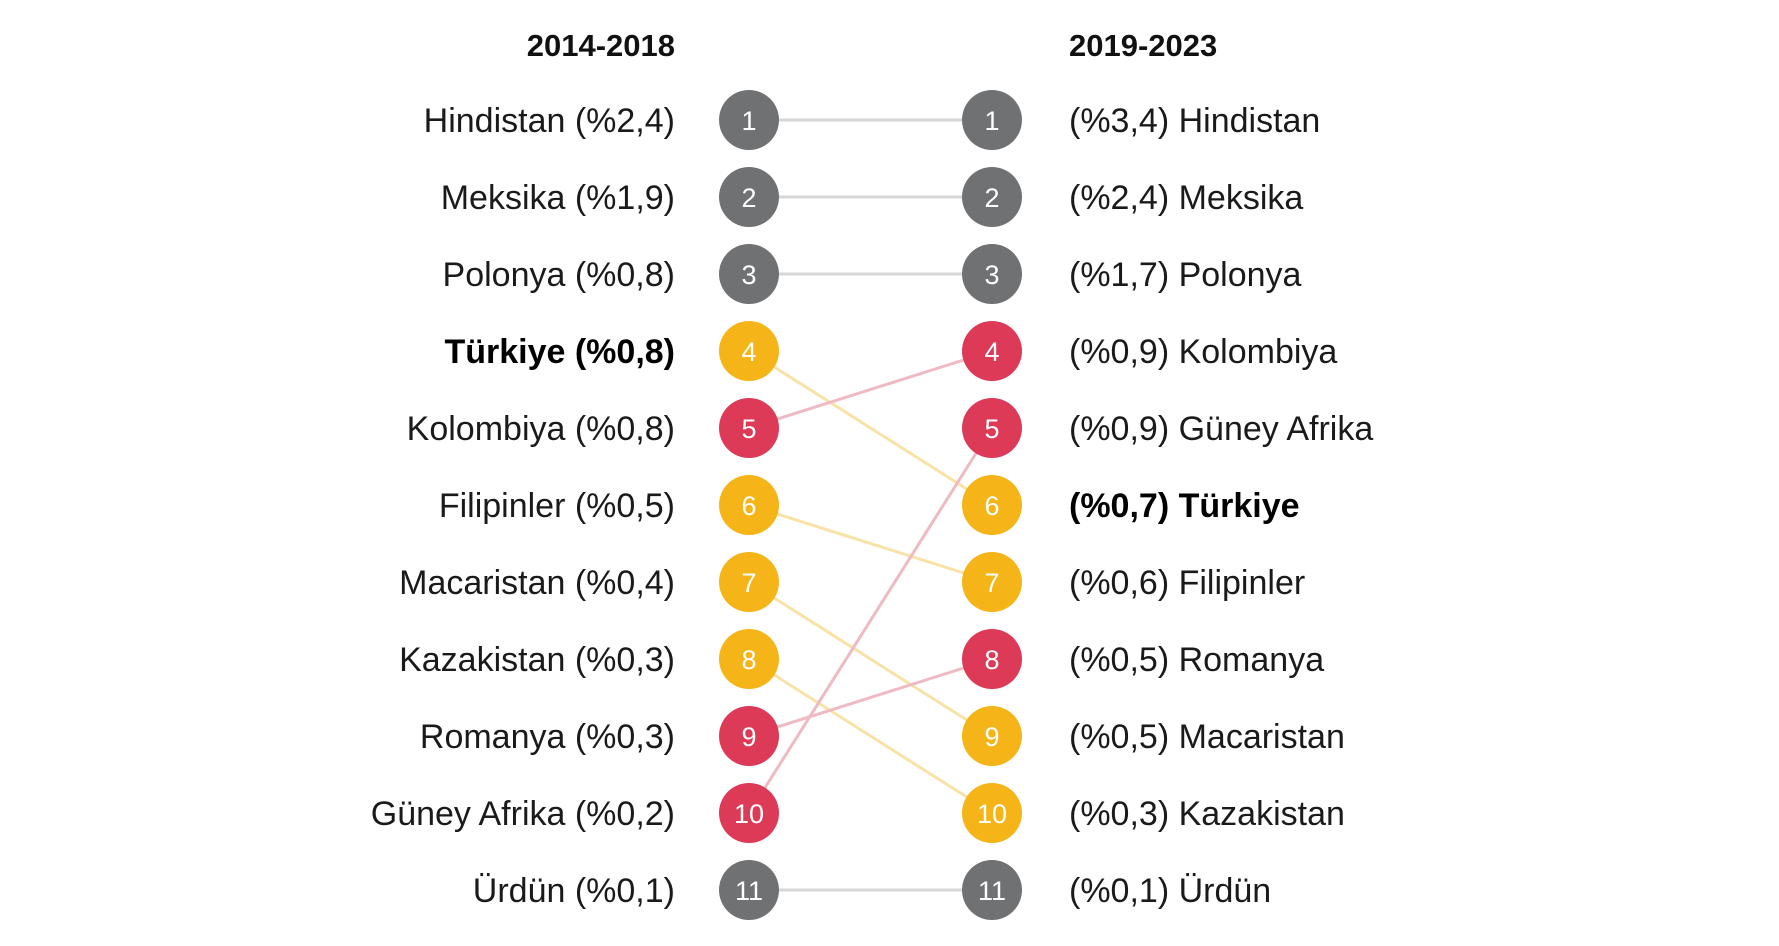 This screenshot has height=946, width=1779. What do you see at coordinates (541, 429) in the screenshot?
I see `left-label-kolombiya: Kolombiya (%0,8)` at bounding box center [541, 429].